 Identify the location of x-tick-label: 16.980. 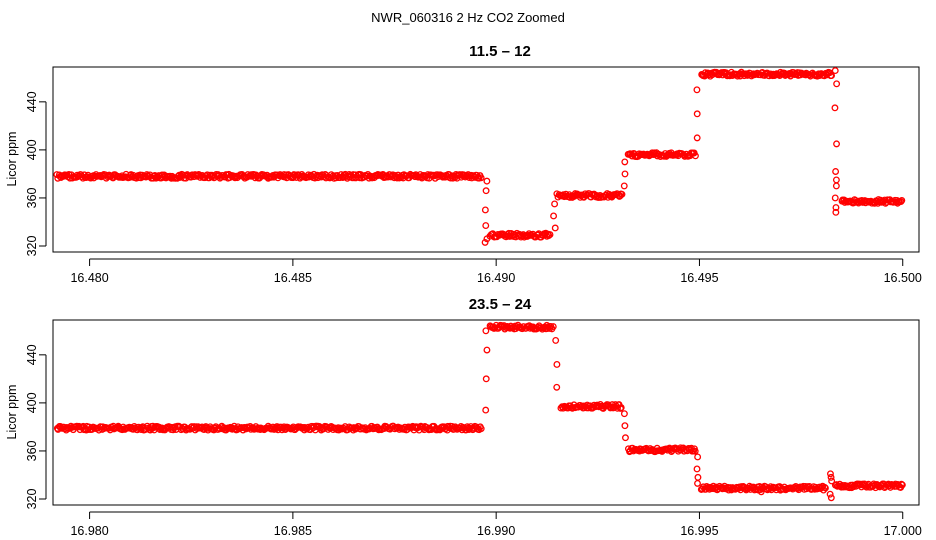
(89, 531).